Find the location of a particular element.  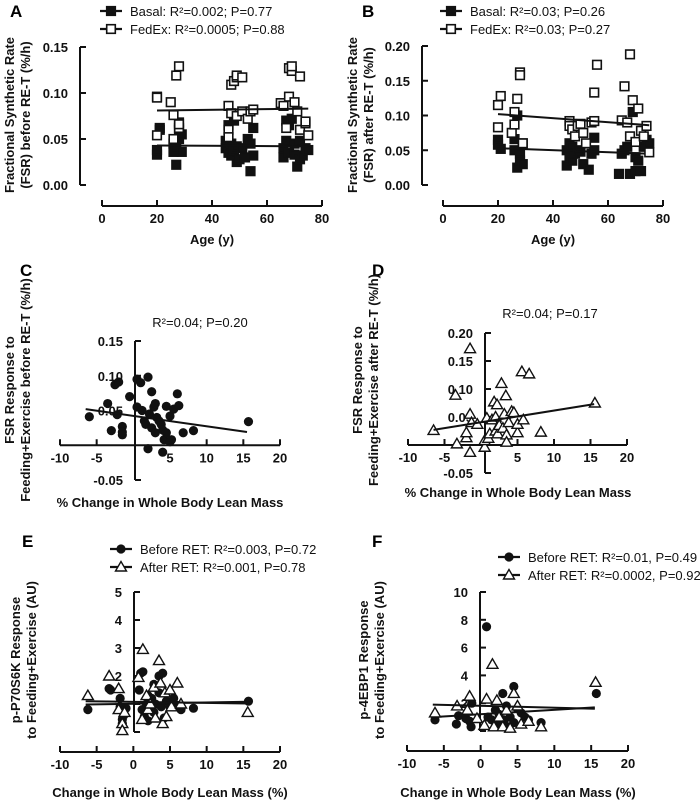

legend-label: Basal: R²=0.03; P=0.26 is located at coordinates (537, 11).